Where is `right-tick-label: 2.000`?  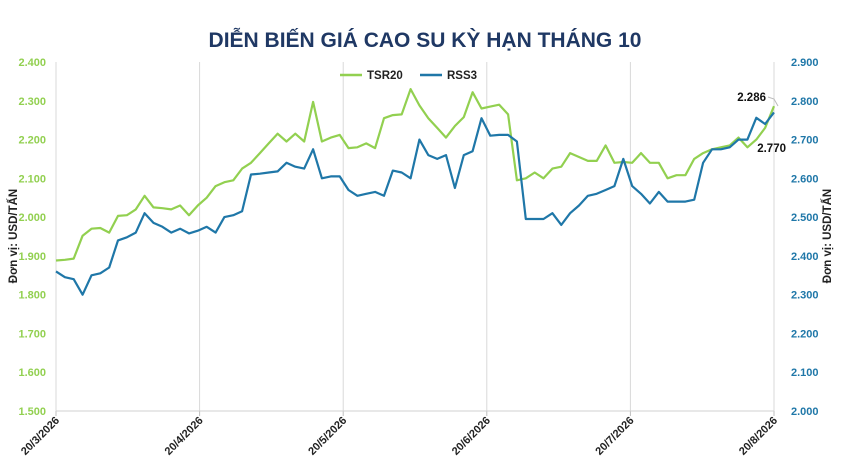
right-tick-label: 2.000 is located at coordinates (805, 412).